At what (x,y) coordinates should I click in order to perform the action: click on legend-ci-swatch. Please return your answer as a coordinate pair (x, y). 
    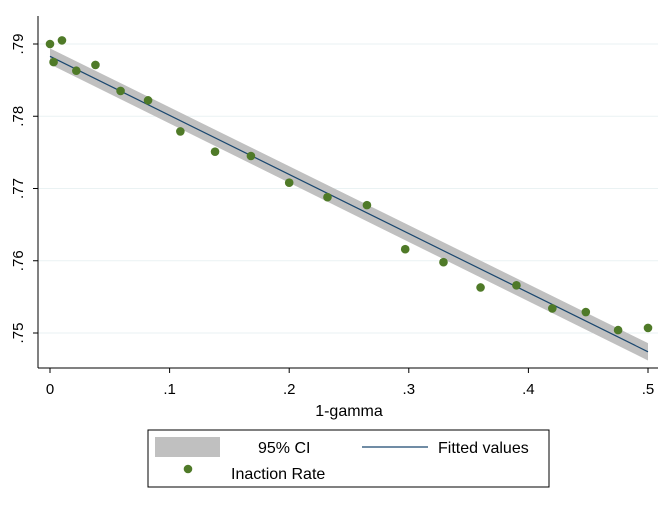
    Looking at the image, I should click on (187, 447).